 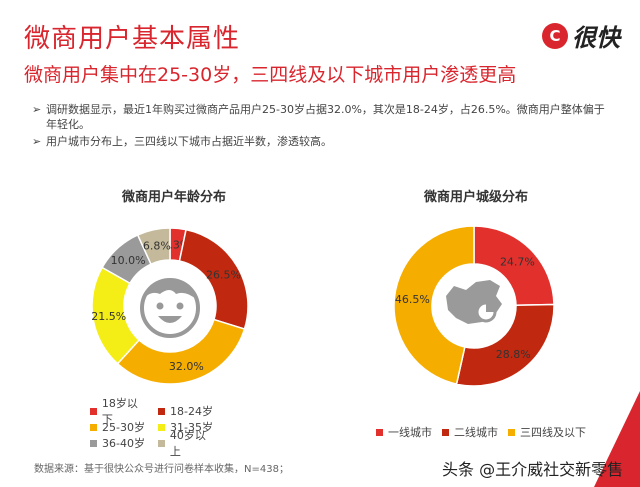 I want to click on source-note: 数据来源：基于很快公众号进行问卷样本收集，N=438；, so click(x=161, y=469).